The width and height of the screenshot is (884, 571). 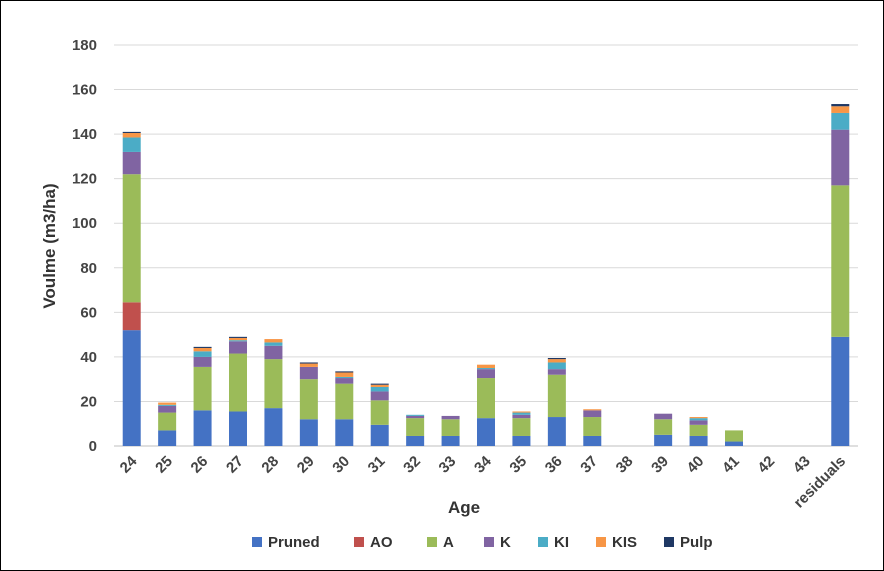 I want to click on legend-label: Pulp, so click(x=696, y=542).